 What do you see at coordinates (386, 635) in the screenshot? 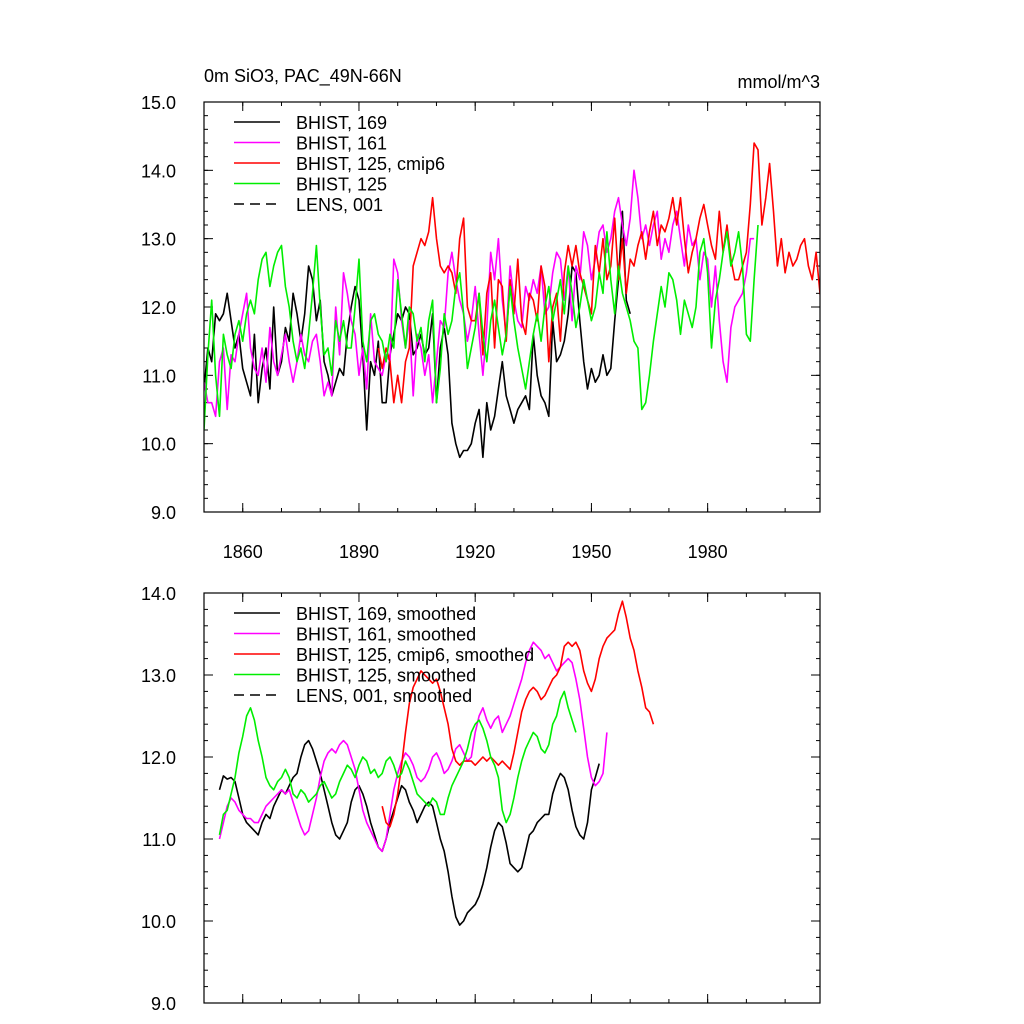
I see `legend-label: BHIST, 161, smoothed` at bounding box center [386, 635].